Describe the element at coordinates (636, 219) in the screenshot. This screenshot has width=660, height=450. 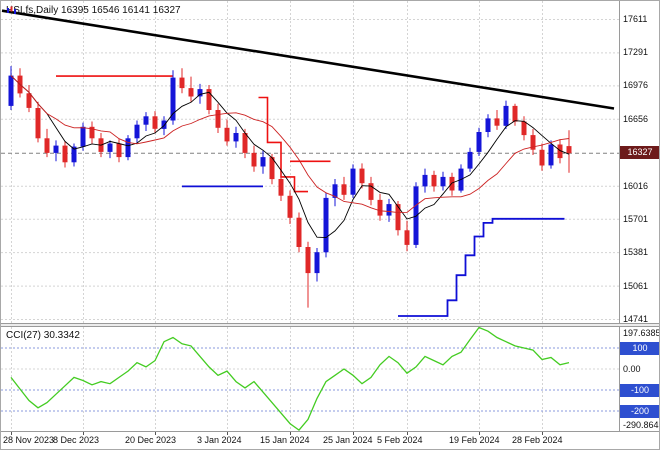
I see `price-axis-label: 15701` at that location.